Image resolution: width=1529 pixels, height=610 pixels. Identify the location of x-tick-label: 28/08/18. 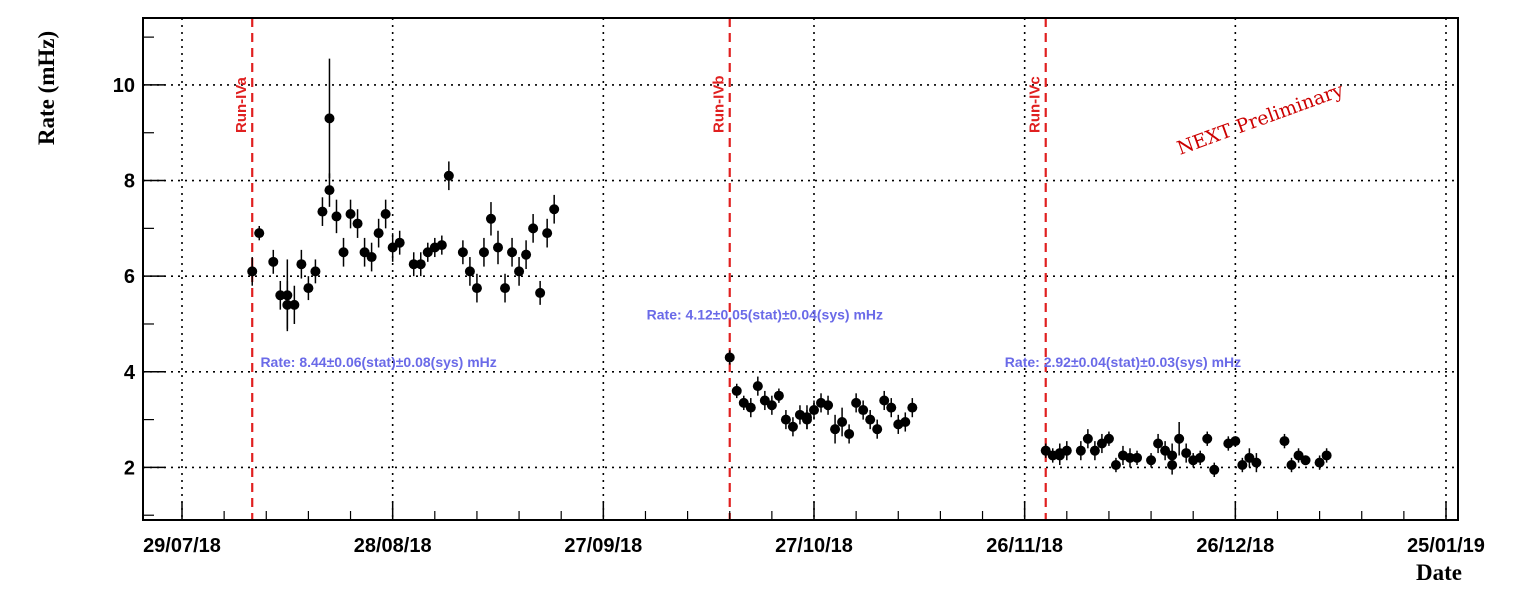
(393, 546).